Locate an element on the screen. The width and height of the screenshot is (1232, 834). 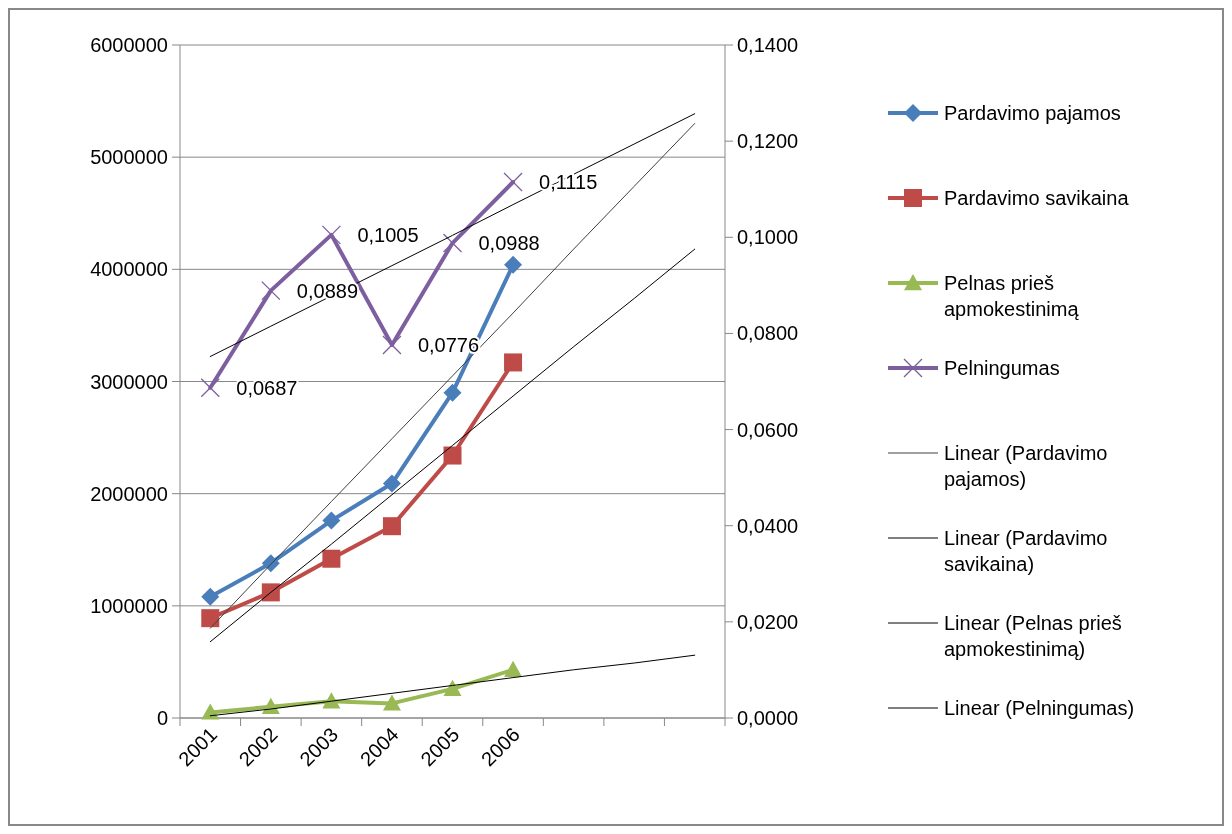
legend-label: Linear (Pelningumas) is located at coordinates (1039, 708).